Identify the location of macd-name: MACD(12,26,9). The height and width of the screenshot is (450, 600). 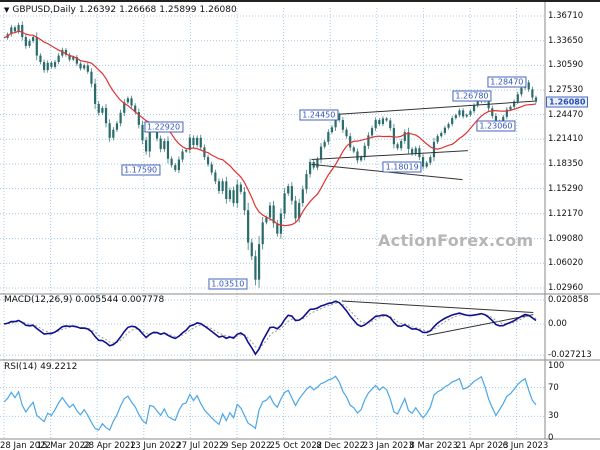
(38, 300).